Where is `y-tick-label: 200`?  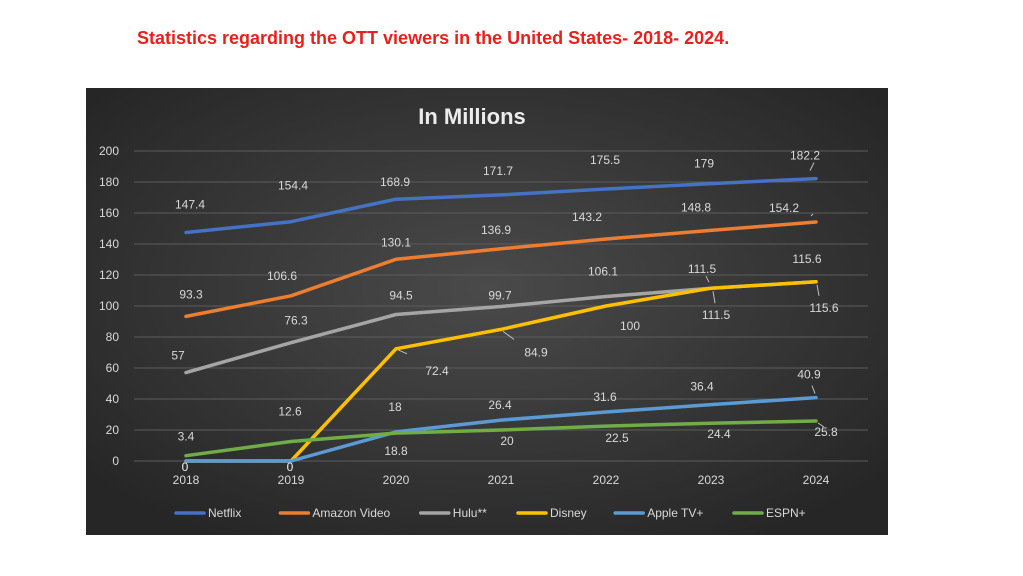
y-tick-label: 200 is located at coordinates (109, 151).